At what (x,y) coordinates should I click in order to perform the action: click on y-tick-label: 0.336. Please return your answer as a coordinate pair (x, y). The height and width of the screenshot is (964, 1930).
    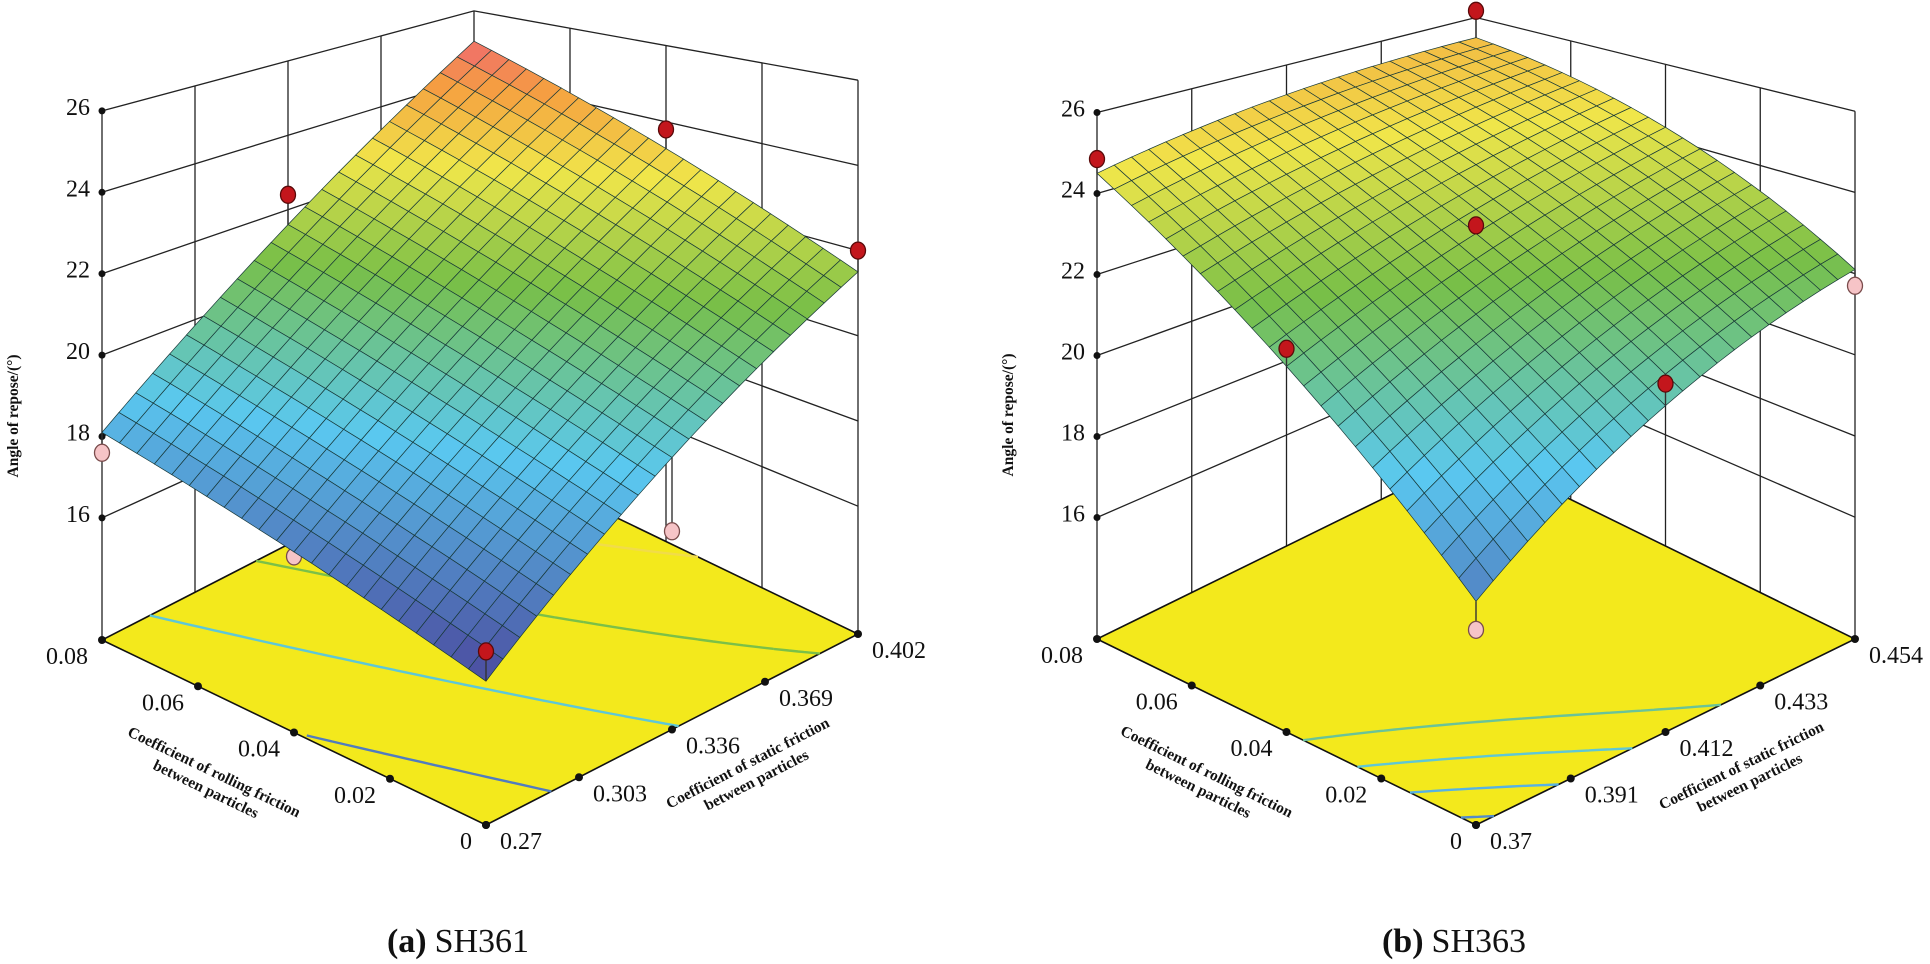
    Looking at the image, I should click on (713, 747).